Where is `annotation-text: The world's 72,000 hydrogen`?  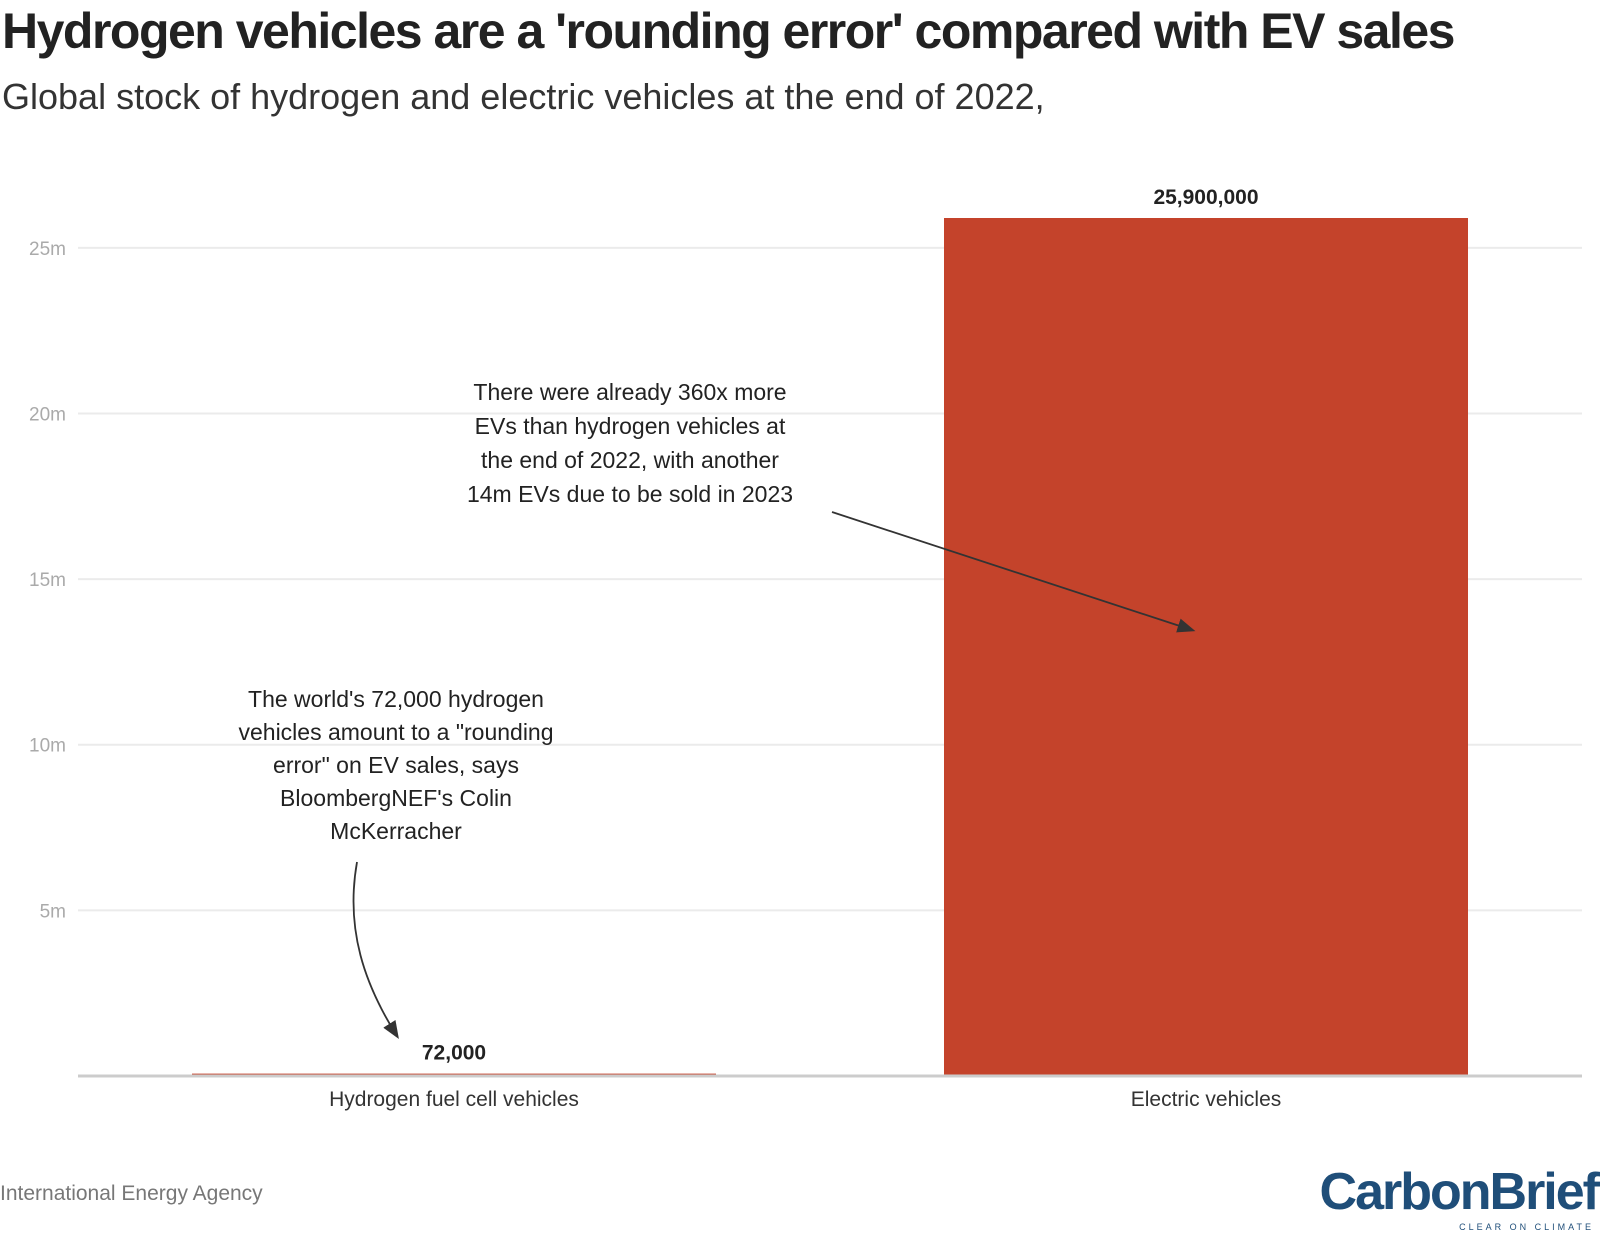
annotation-text: The world's 72,000 hydrogen is located at coordinates (396, 699).